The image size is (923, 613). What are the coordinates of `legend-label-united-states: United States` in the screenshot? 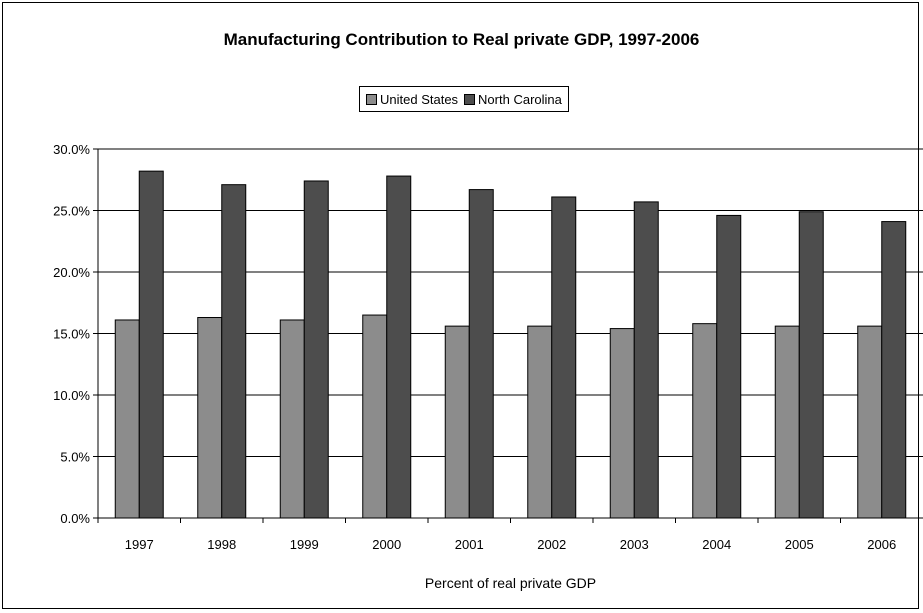 It's located at (419, 99).